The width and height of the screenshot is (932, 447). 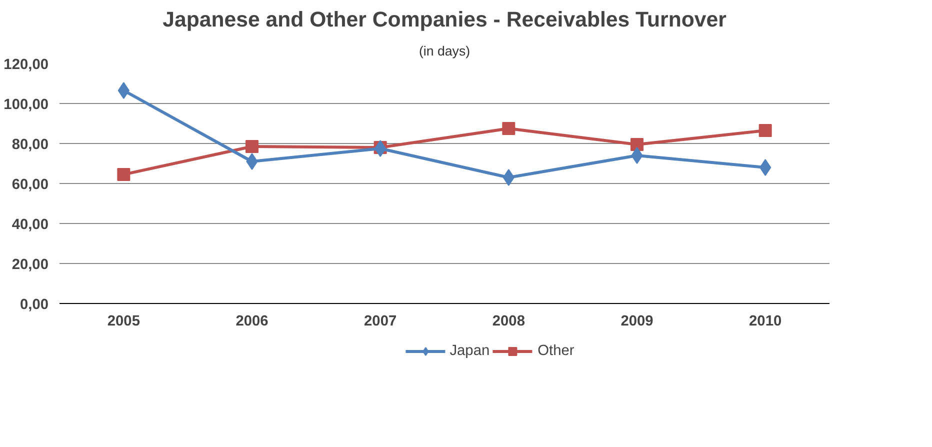 What do you see at coordinates (508, 322) in the screenshot?
I see `x-tick-label: 2008` at bounding box center [508, 322].